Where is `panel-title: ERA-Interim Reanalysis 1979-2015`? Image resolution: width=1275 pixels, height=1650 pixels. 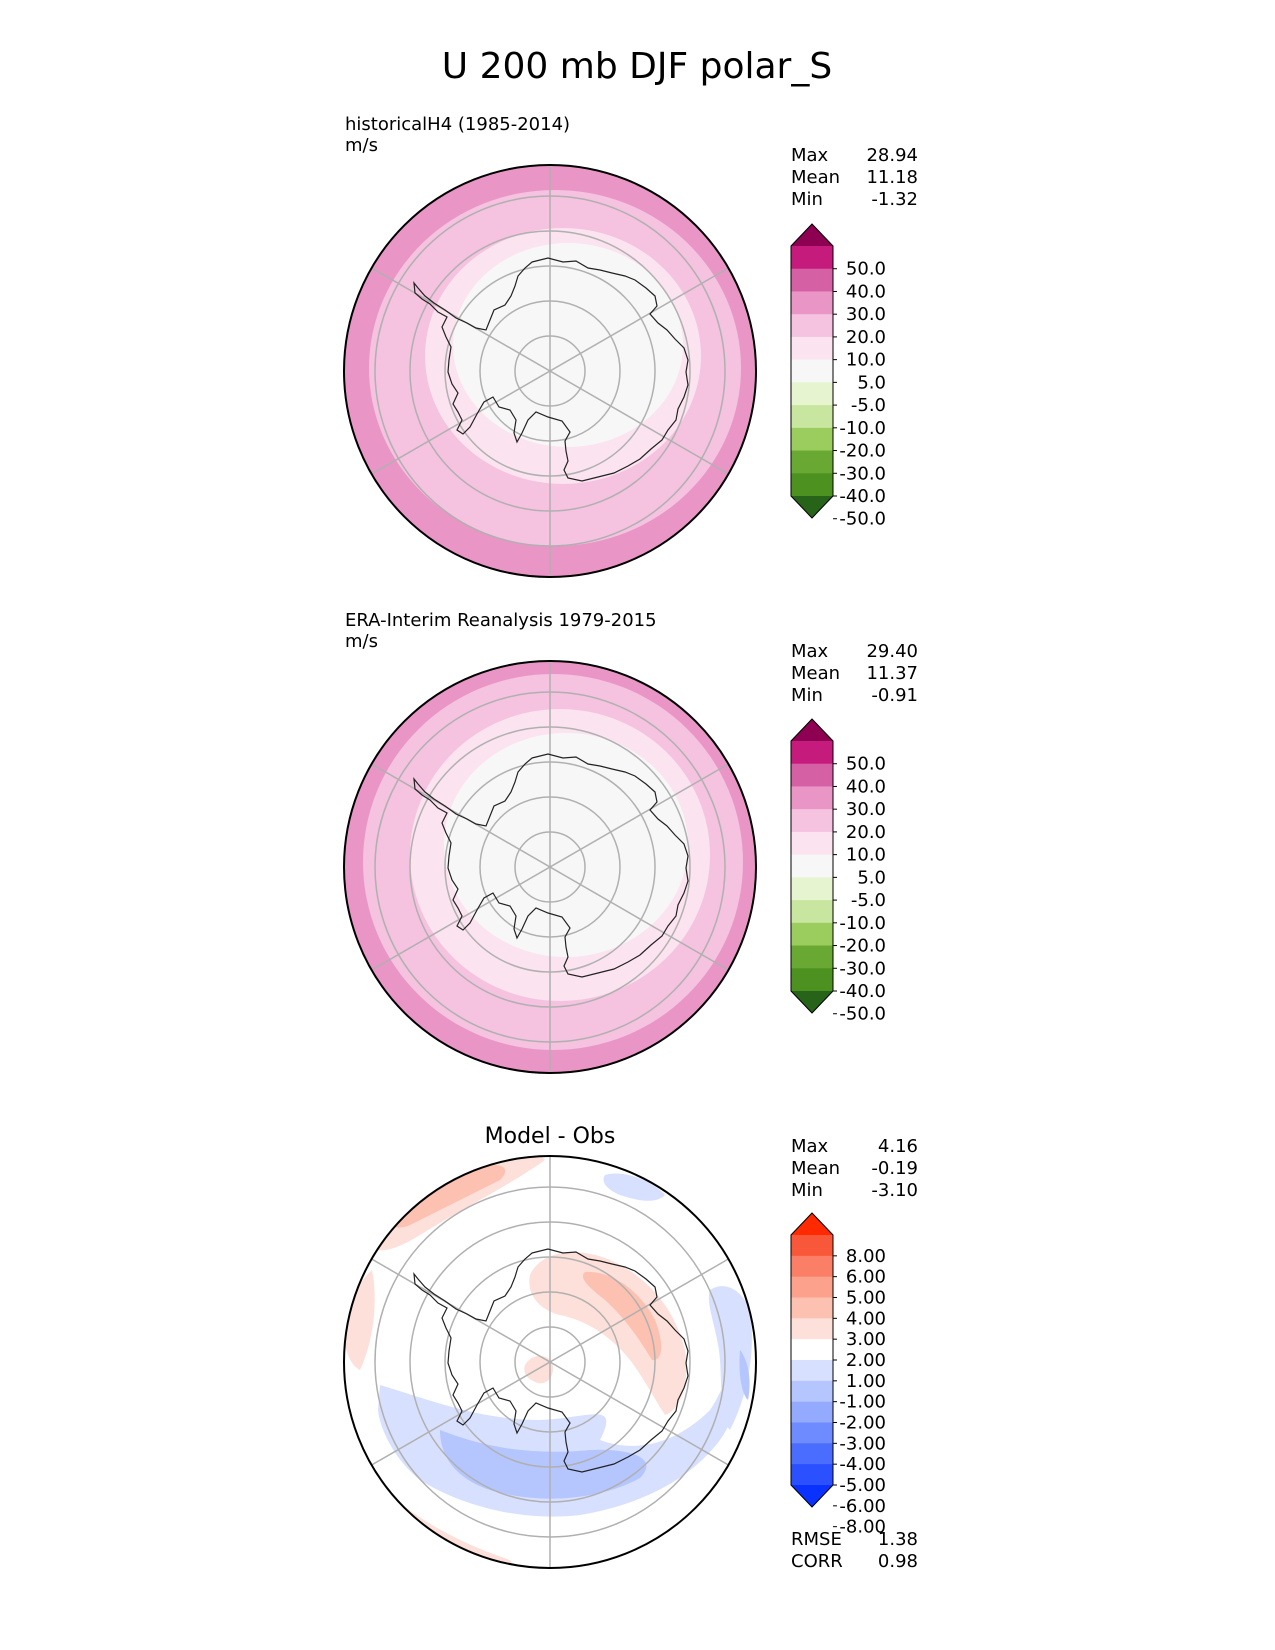 panel-title: ERA-Interim Reanalysis 1979-2015 is located at coordinates (501, 620).